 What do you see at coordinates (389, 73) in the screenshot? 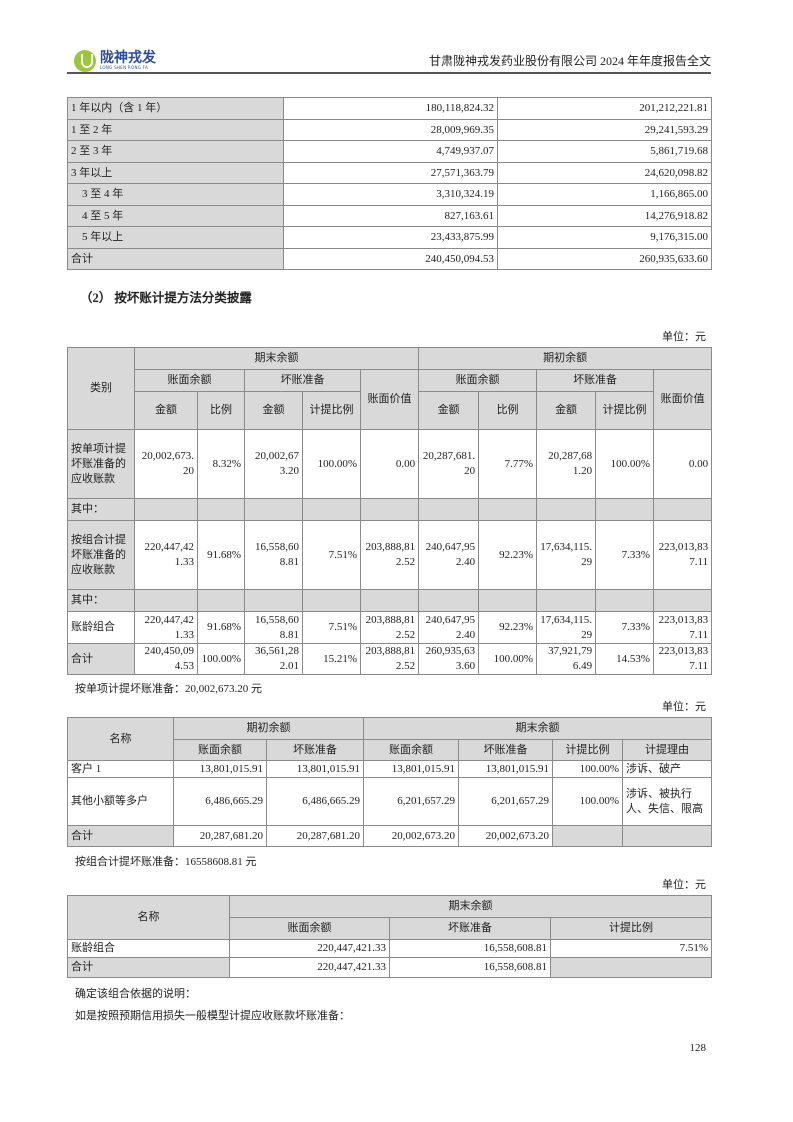
I see `header-divider` at bounding box center [389, 73].